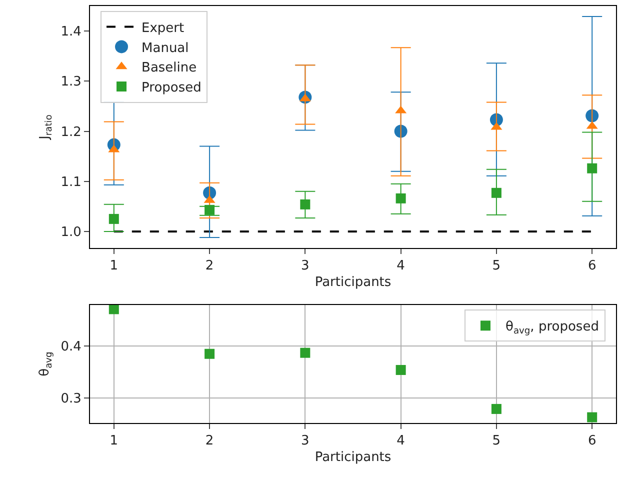  I want to click on y-tick-label: 0.4, so click(71, 347).